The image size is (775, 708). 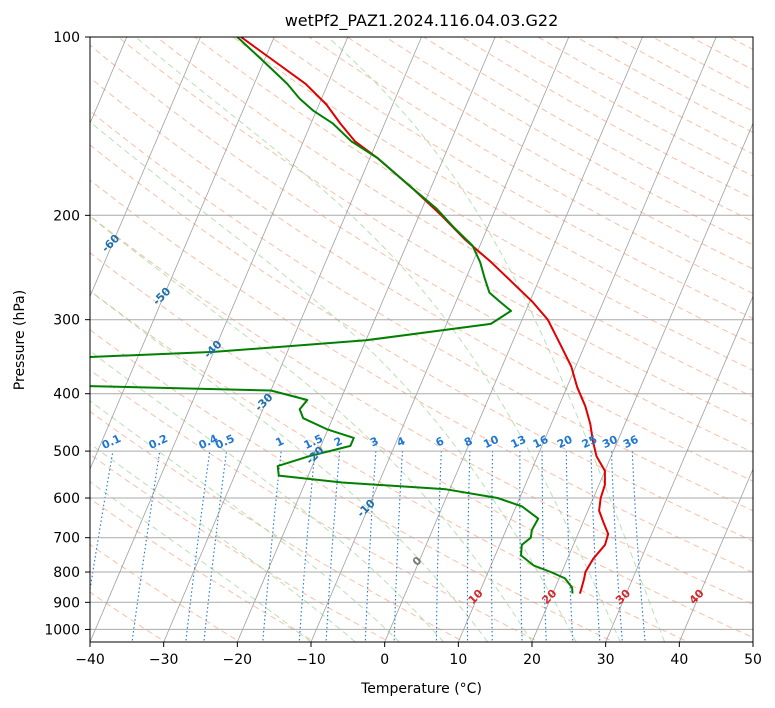 I want to click on y-tick-label: 200, so click(x=66, y=216).